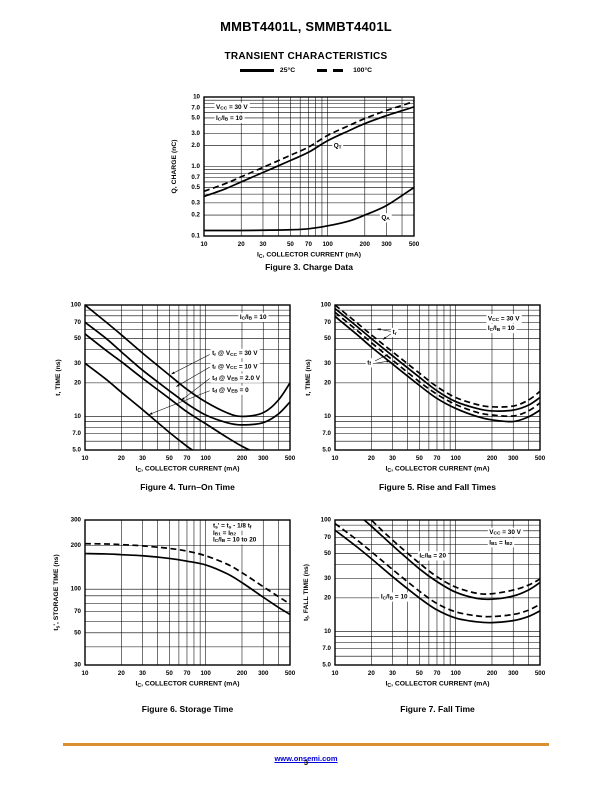 This screenshot has height=792, width=612. I want to click on svg-text: tr @ VCC = 30 V, so click(235, 354).